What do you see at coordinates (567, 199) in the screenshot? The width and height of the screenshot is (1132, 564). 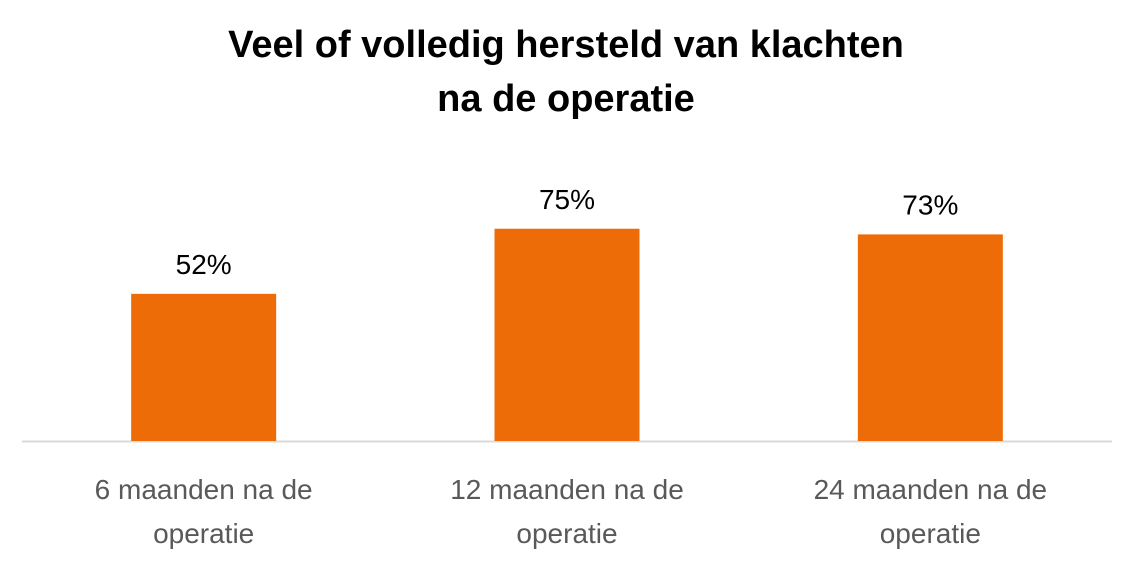 I see `data-label-2: 75%` at bounding box center [567, 199].